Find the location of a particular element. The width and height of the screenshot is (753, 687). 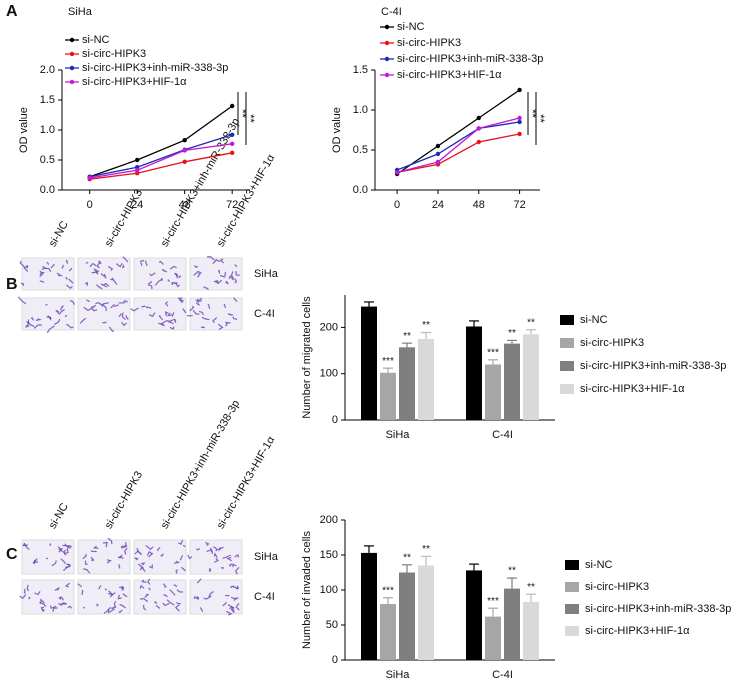

y-tick-label: 0 is located at coordinates (335, 420).